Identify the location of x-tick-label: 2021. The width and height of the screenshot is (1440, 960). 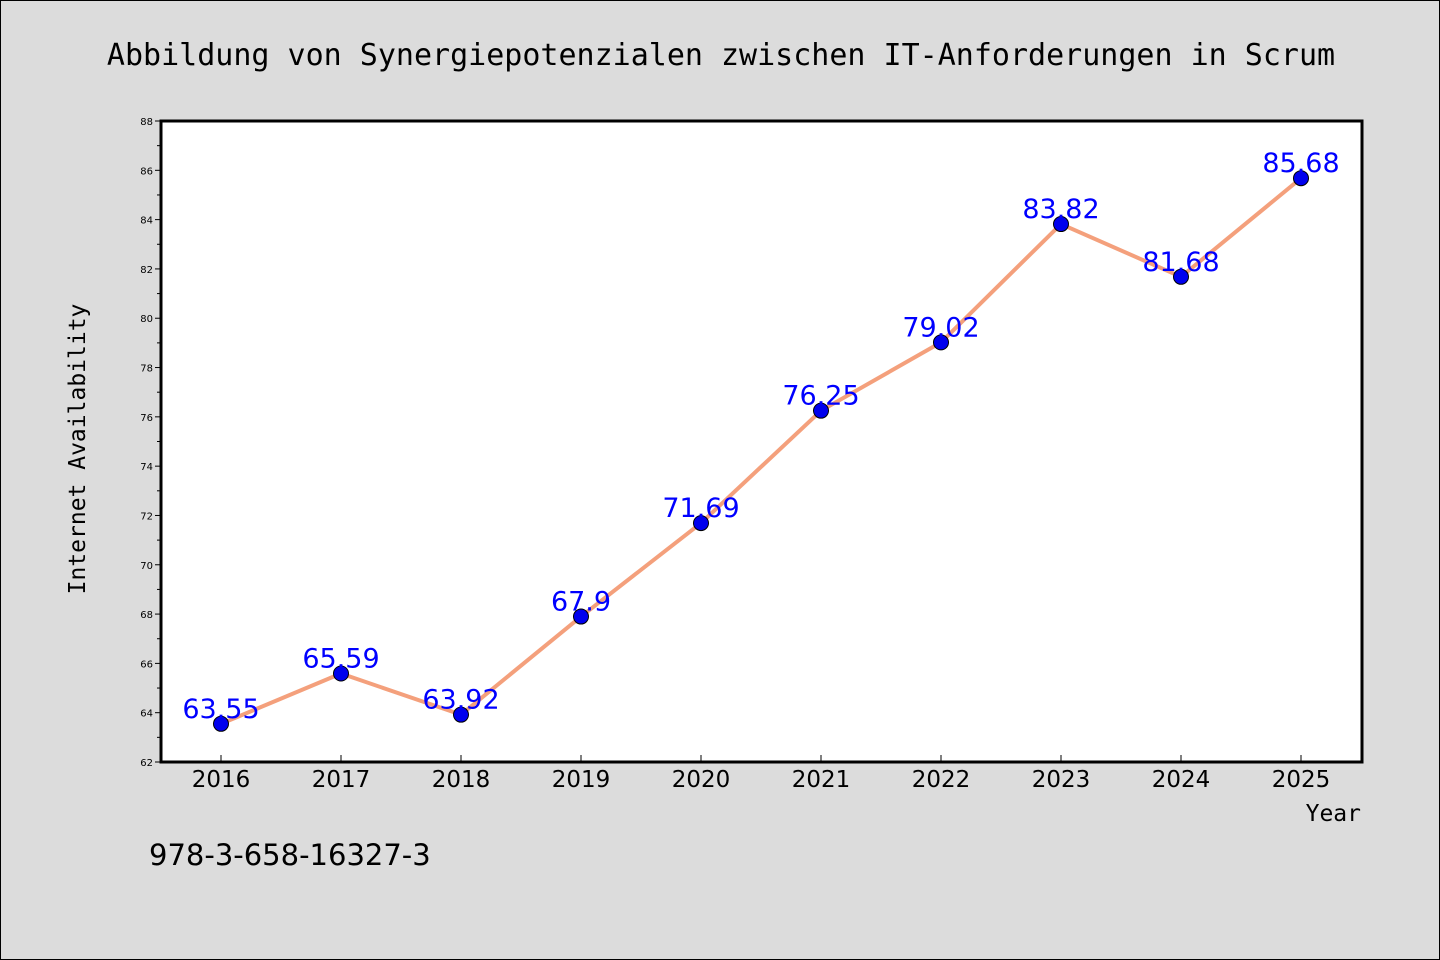
(821, 780).